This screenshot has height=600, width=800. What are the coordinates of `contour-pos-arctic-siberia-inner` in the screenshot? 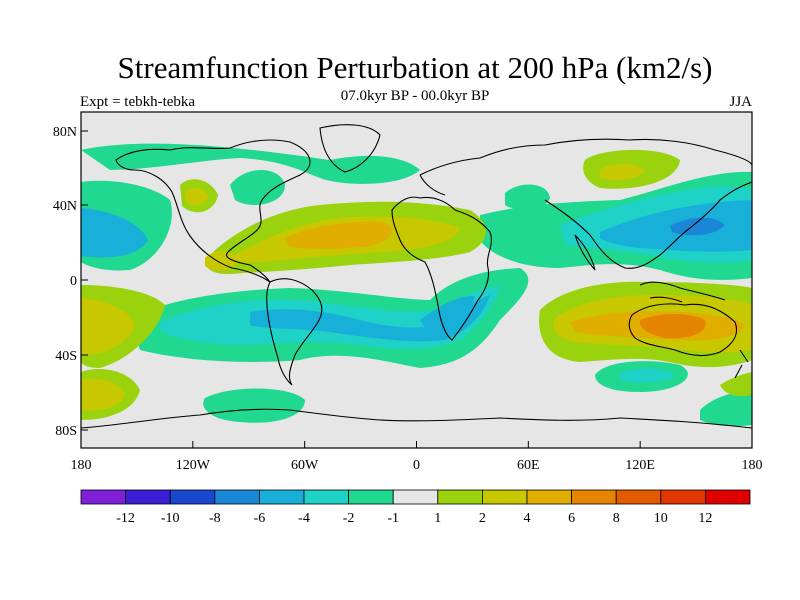 It's located at (622, 172).